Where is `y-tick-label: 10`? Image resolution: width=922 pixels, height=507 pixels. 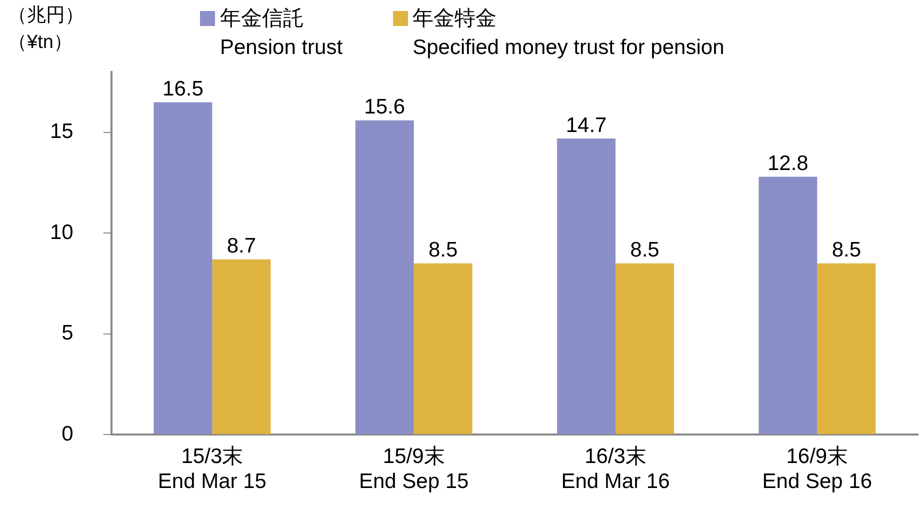 y-tick-label: 10 is located at coordinates (62, 232).